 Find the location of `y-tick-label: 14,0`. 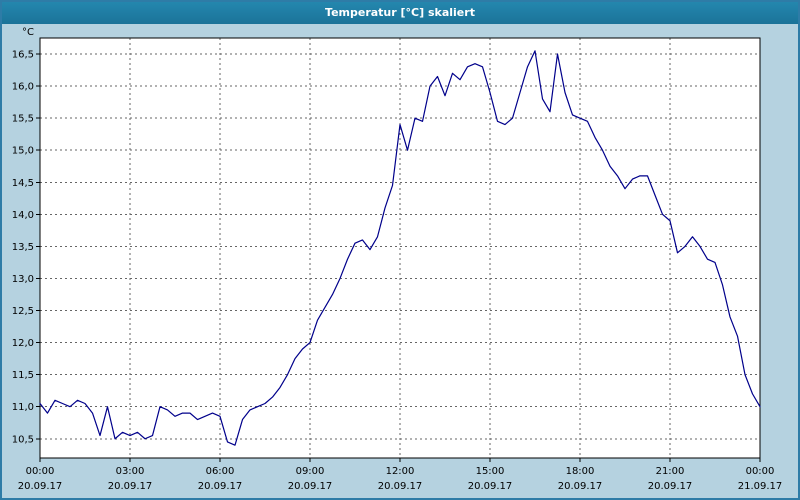

y-tick-label: 14,0 is located at coordinates (23, 215).